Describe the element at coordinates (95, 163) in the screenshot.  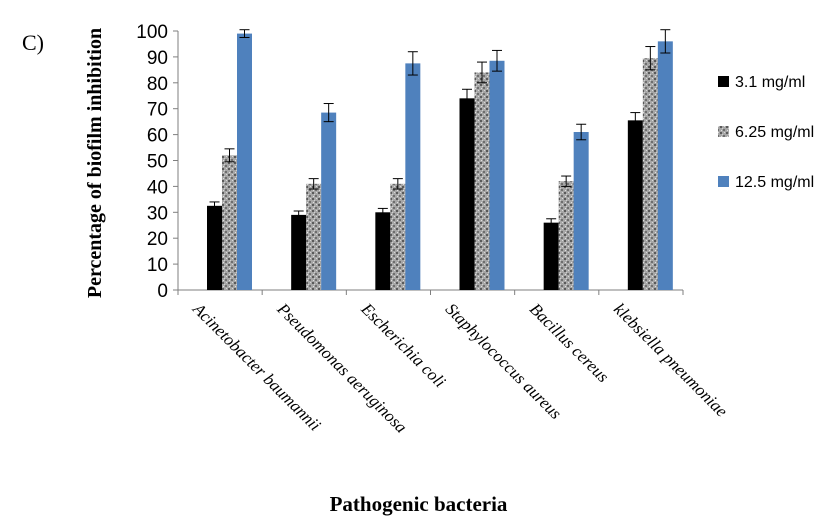
I see `y-axis-label: Percentage of biofilm inhibition` at that location.